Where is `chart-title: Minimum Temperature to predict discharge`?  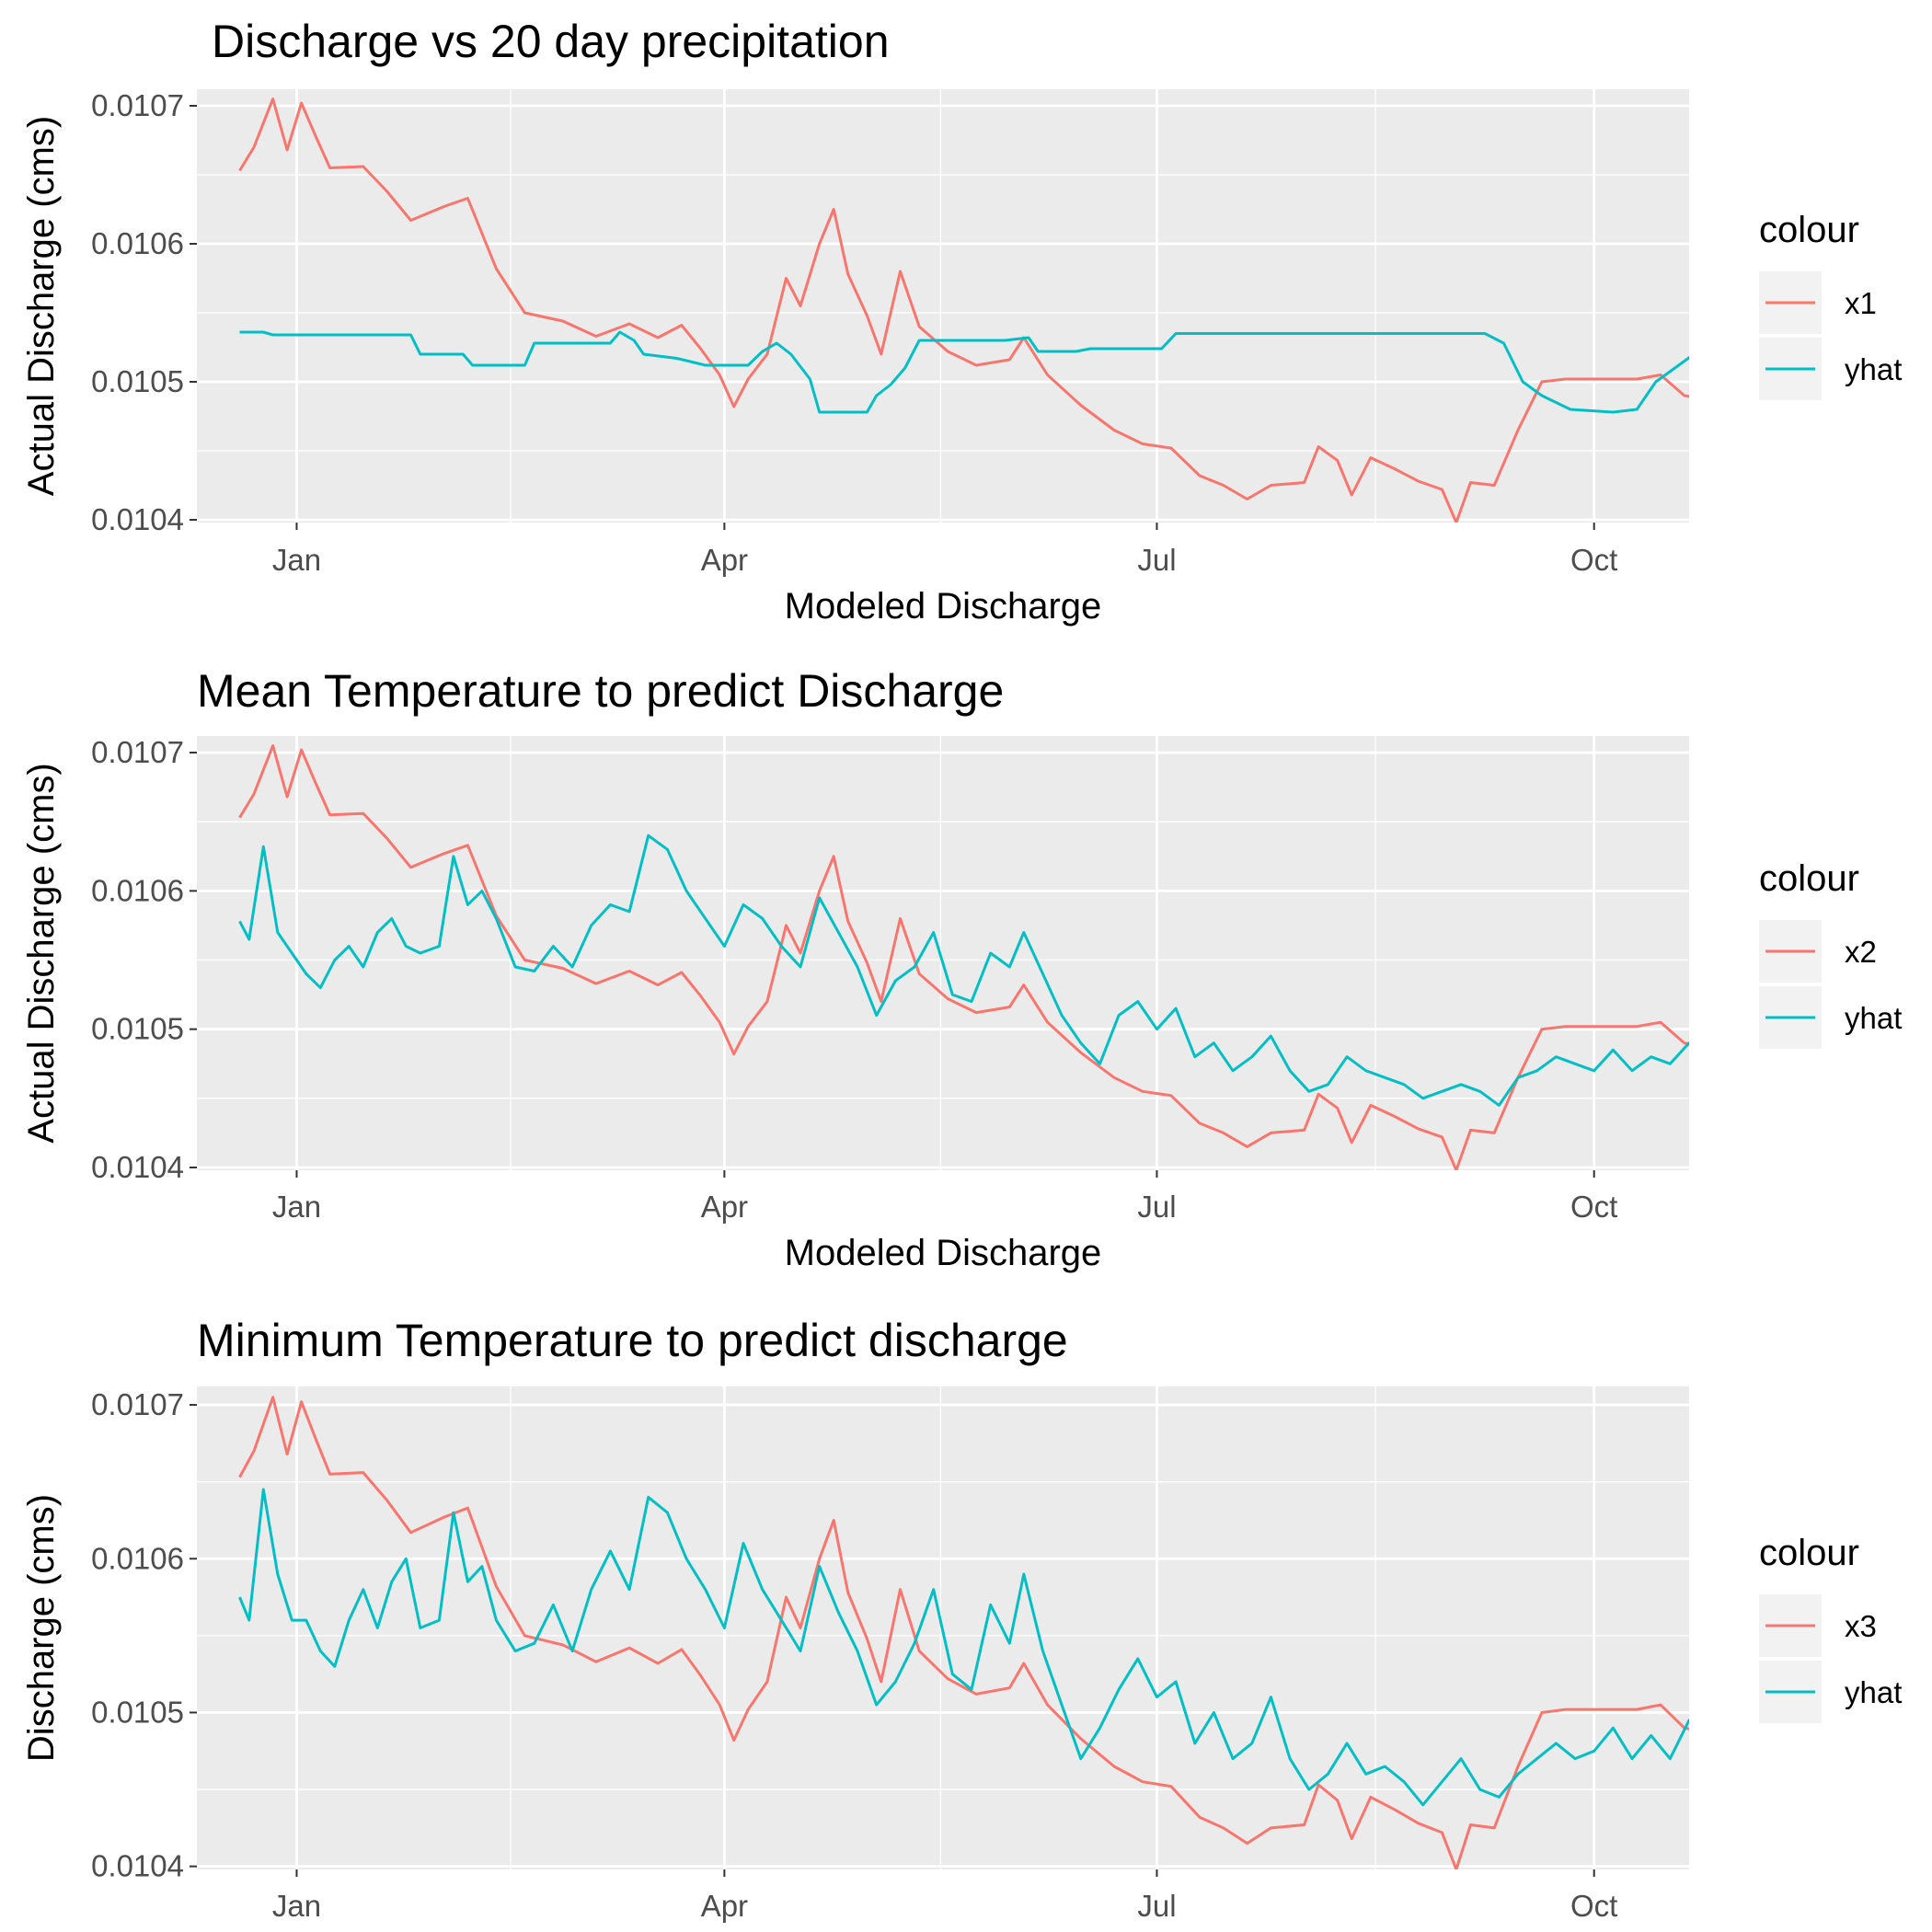 chart-title: Minimum Temperature to predict discharge is located at coordinates (632, 1340).